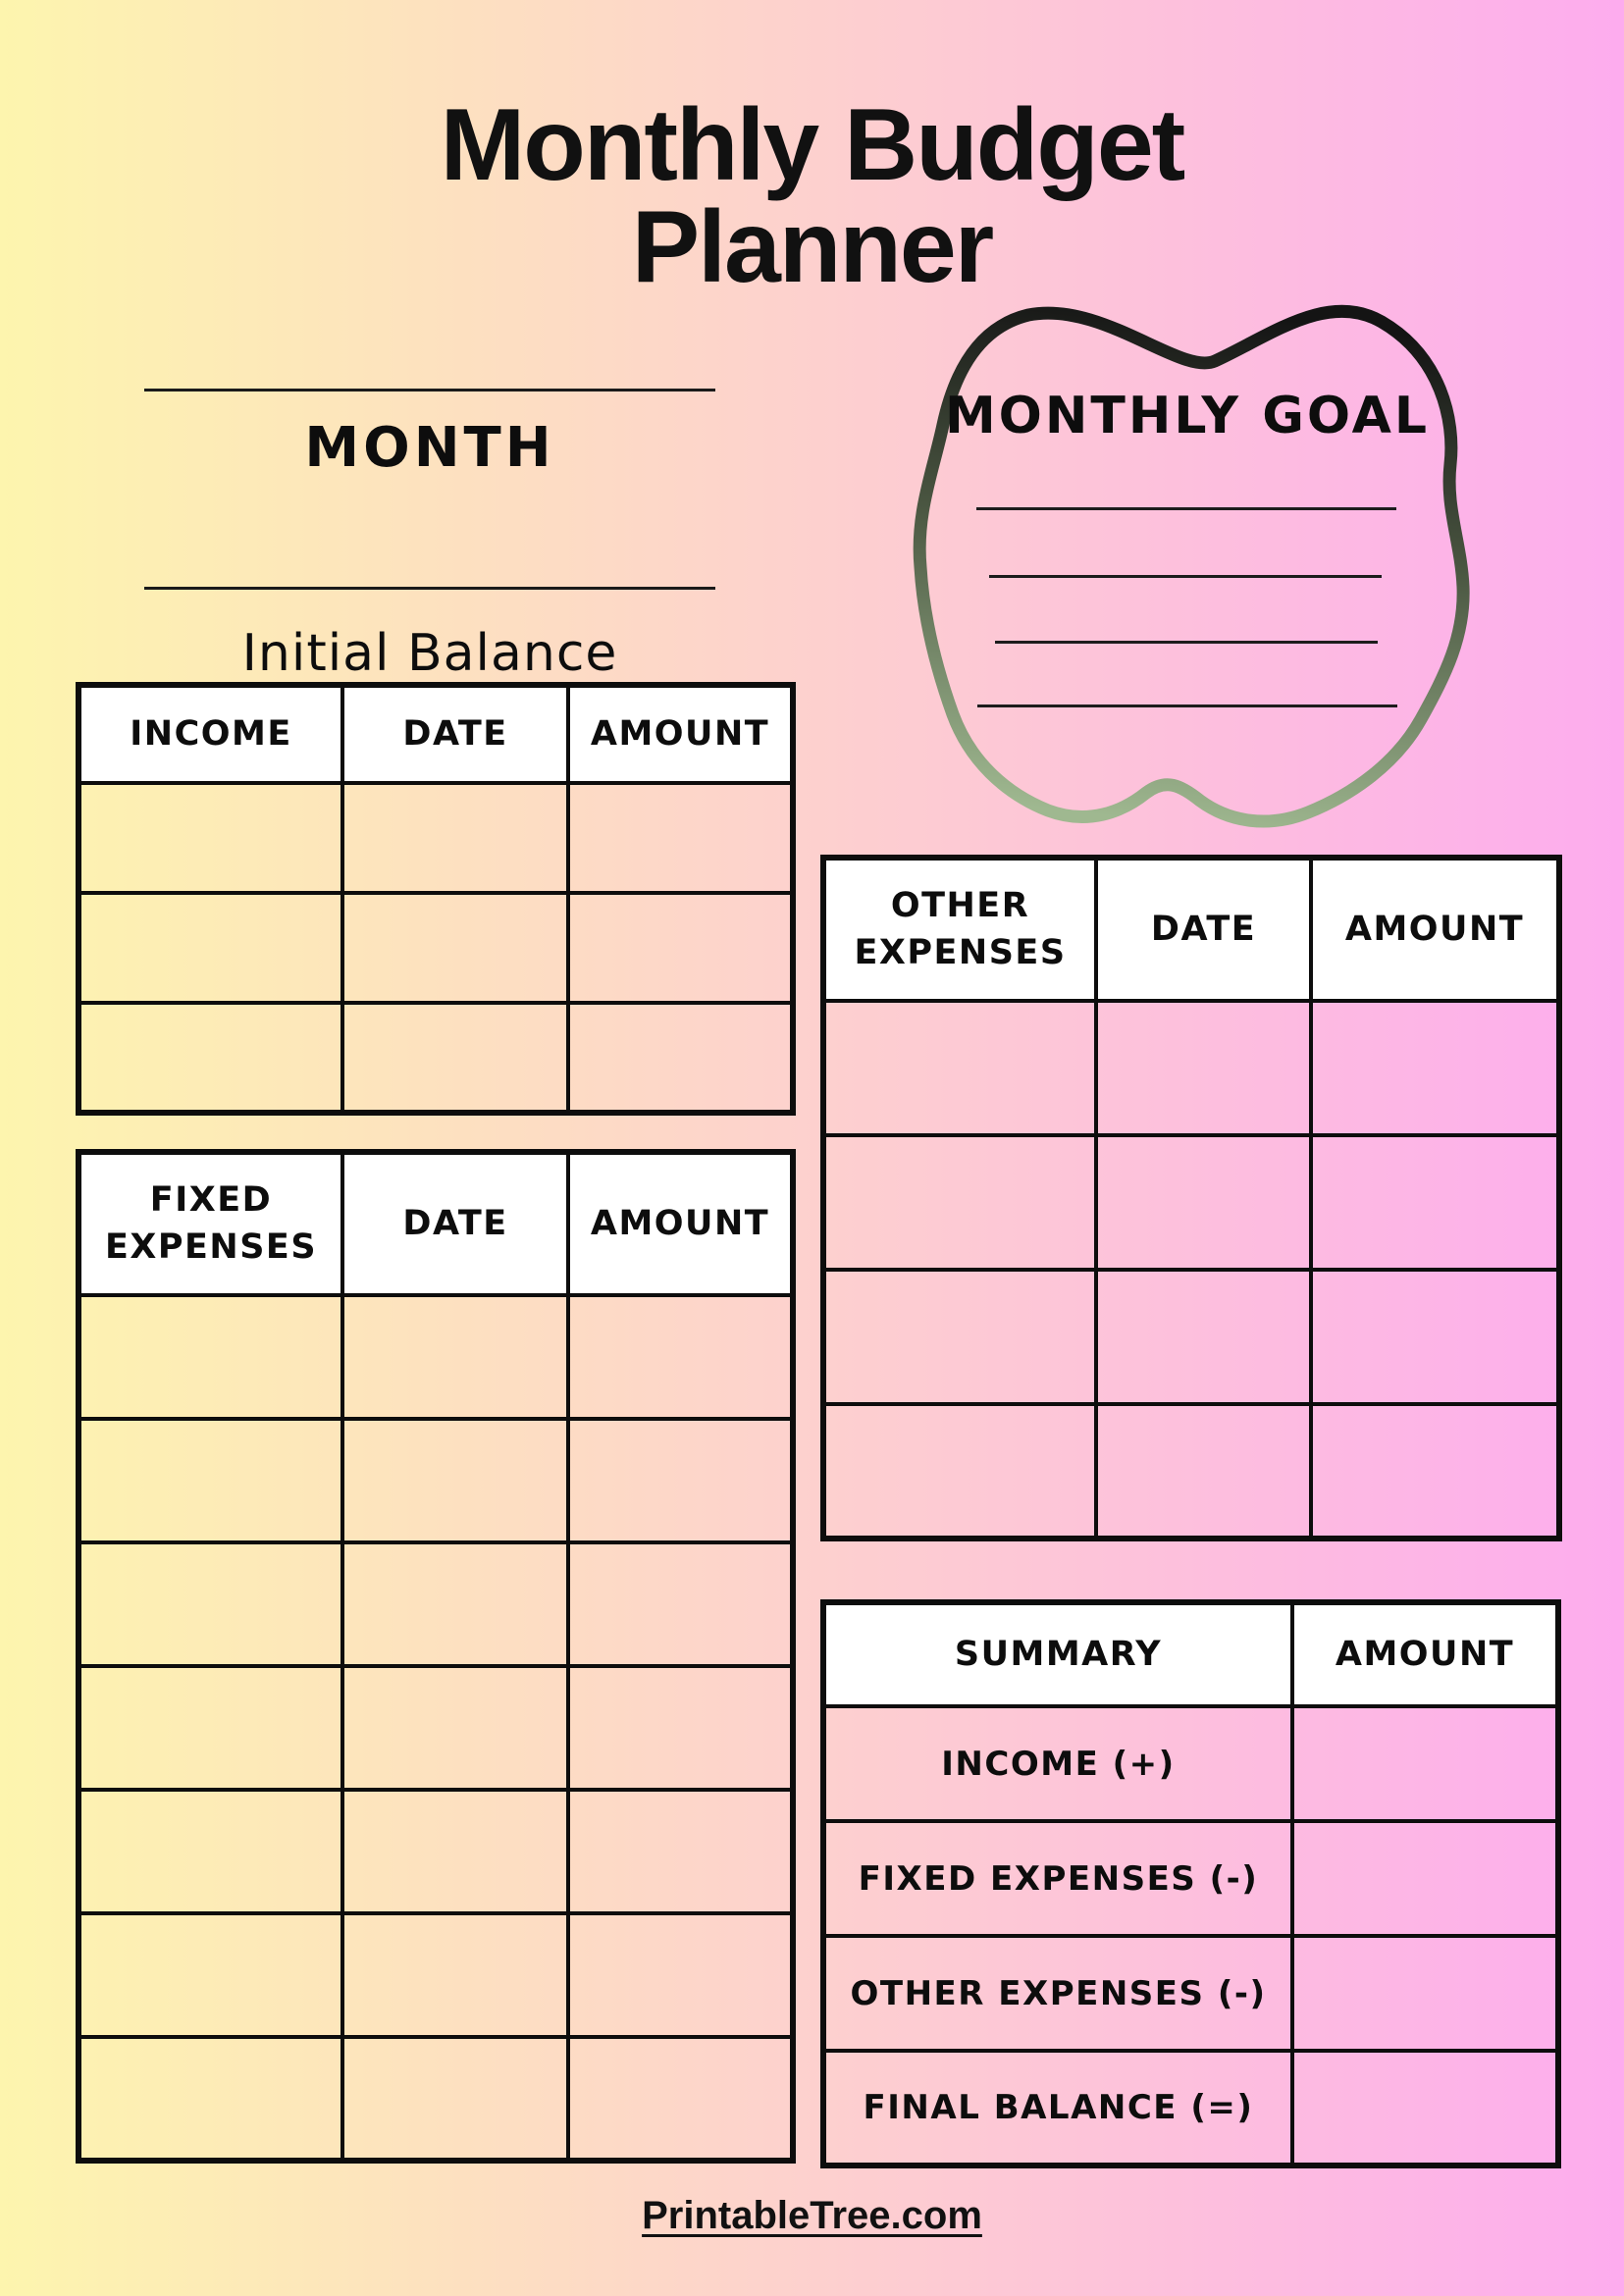 This screenshot has width=1624, height=2296. Describe the element at coordinates (436, 1223) in the screenshot. I see `fixed-expenses-header-row: FIXED EXPENSES DATE AMOUNT` at that location.